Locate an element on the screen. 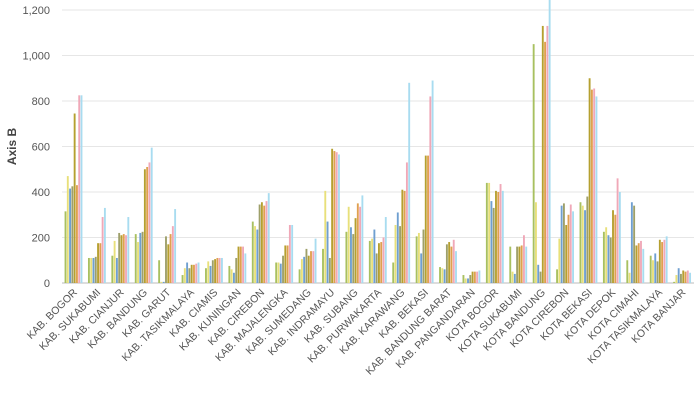 Image resolution: width=700 pixels, height=400 pixels. y-tick-label: 400 is located at coordinates (41, 193).